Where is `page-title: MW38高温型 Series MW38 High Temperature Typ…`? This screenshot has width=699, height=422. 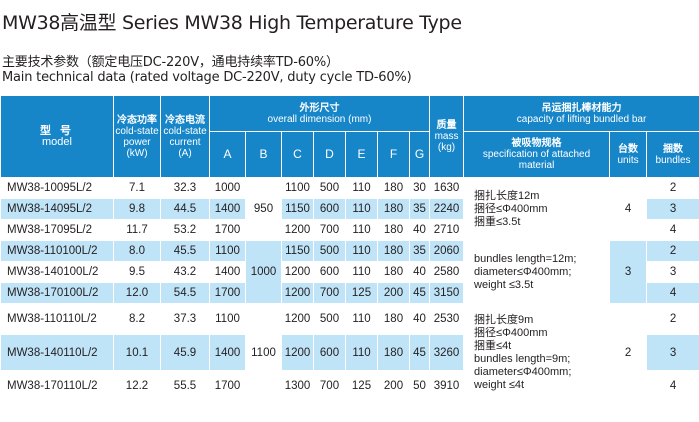
page-title: MW38高温型 Series MW38 High Temperature Typ… is located at coordinates (232, 23).